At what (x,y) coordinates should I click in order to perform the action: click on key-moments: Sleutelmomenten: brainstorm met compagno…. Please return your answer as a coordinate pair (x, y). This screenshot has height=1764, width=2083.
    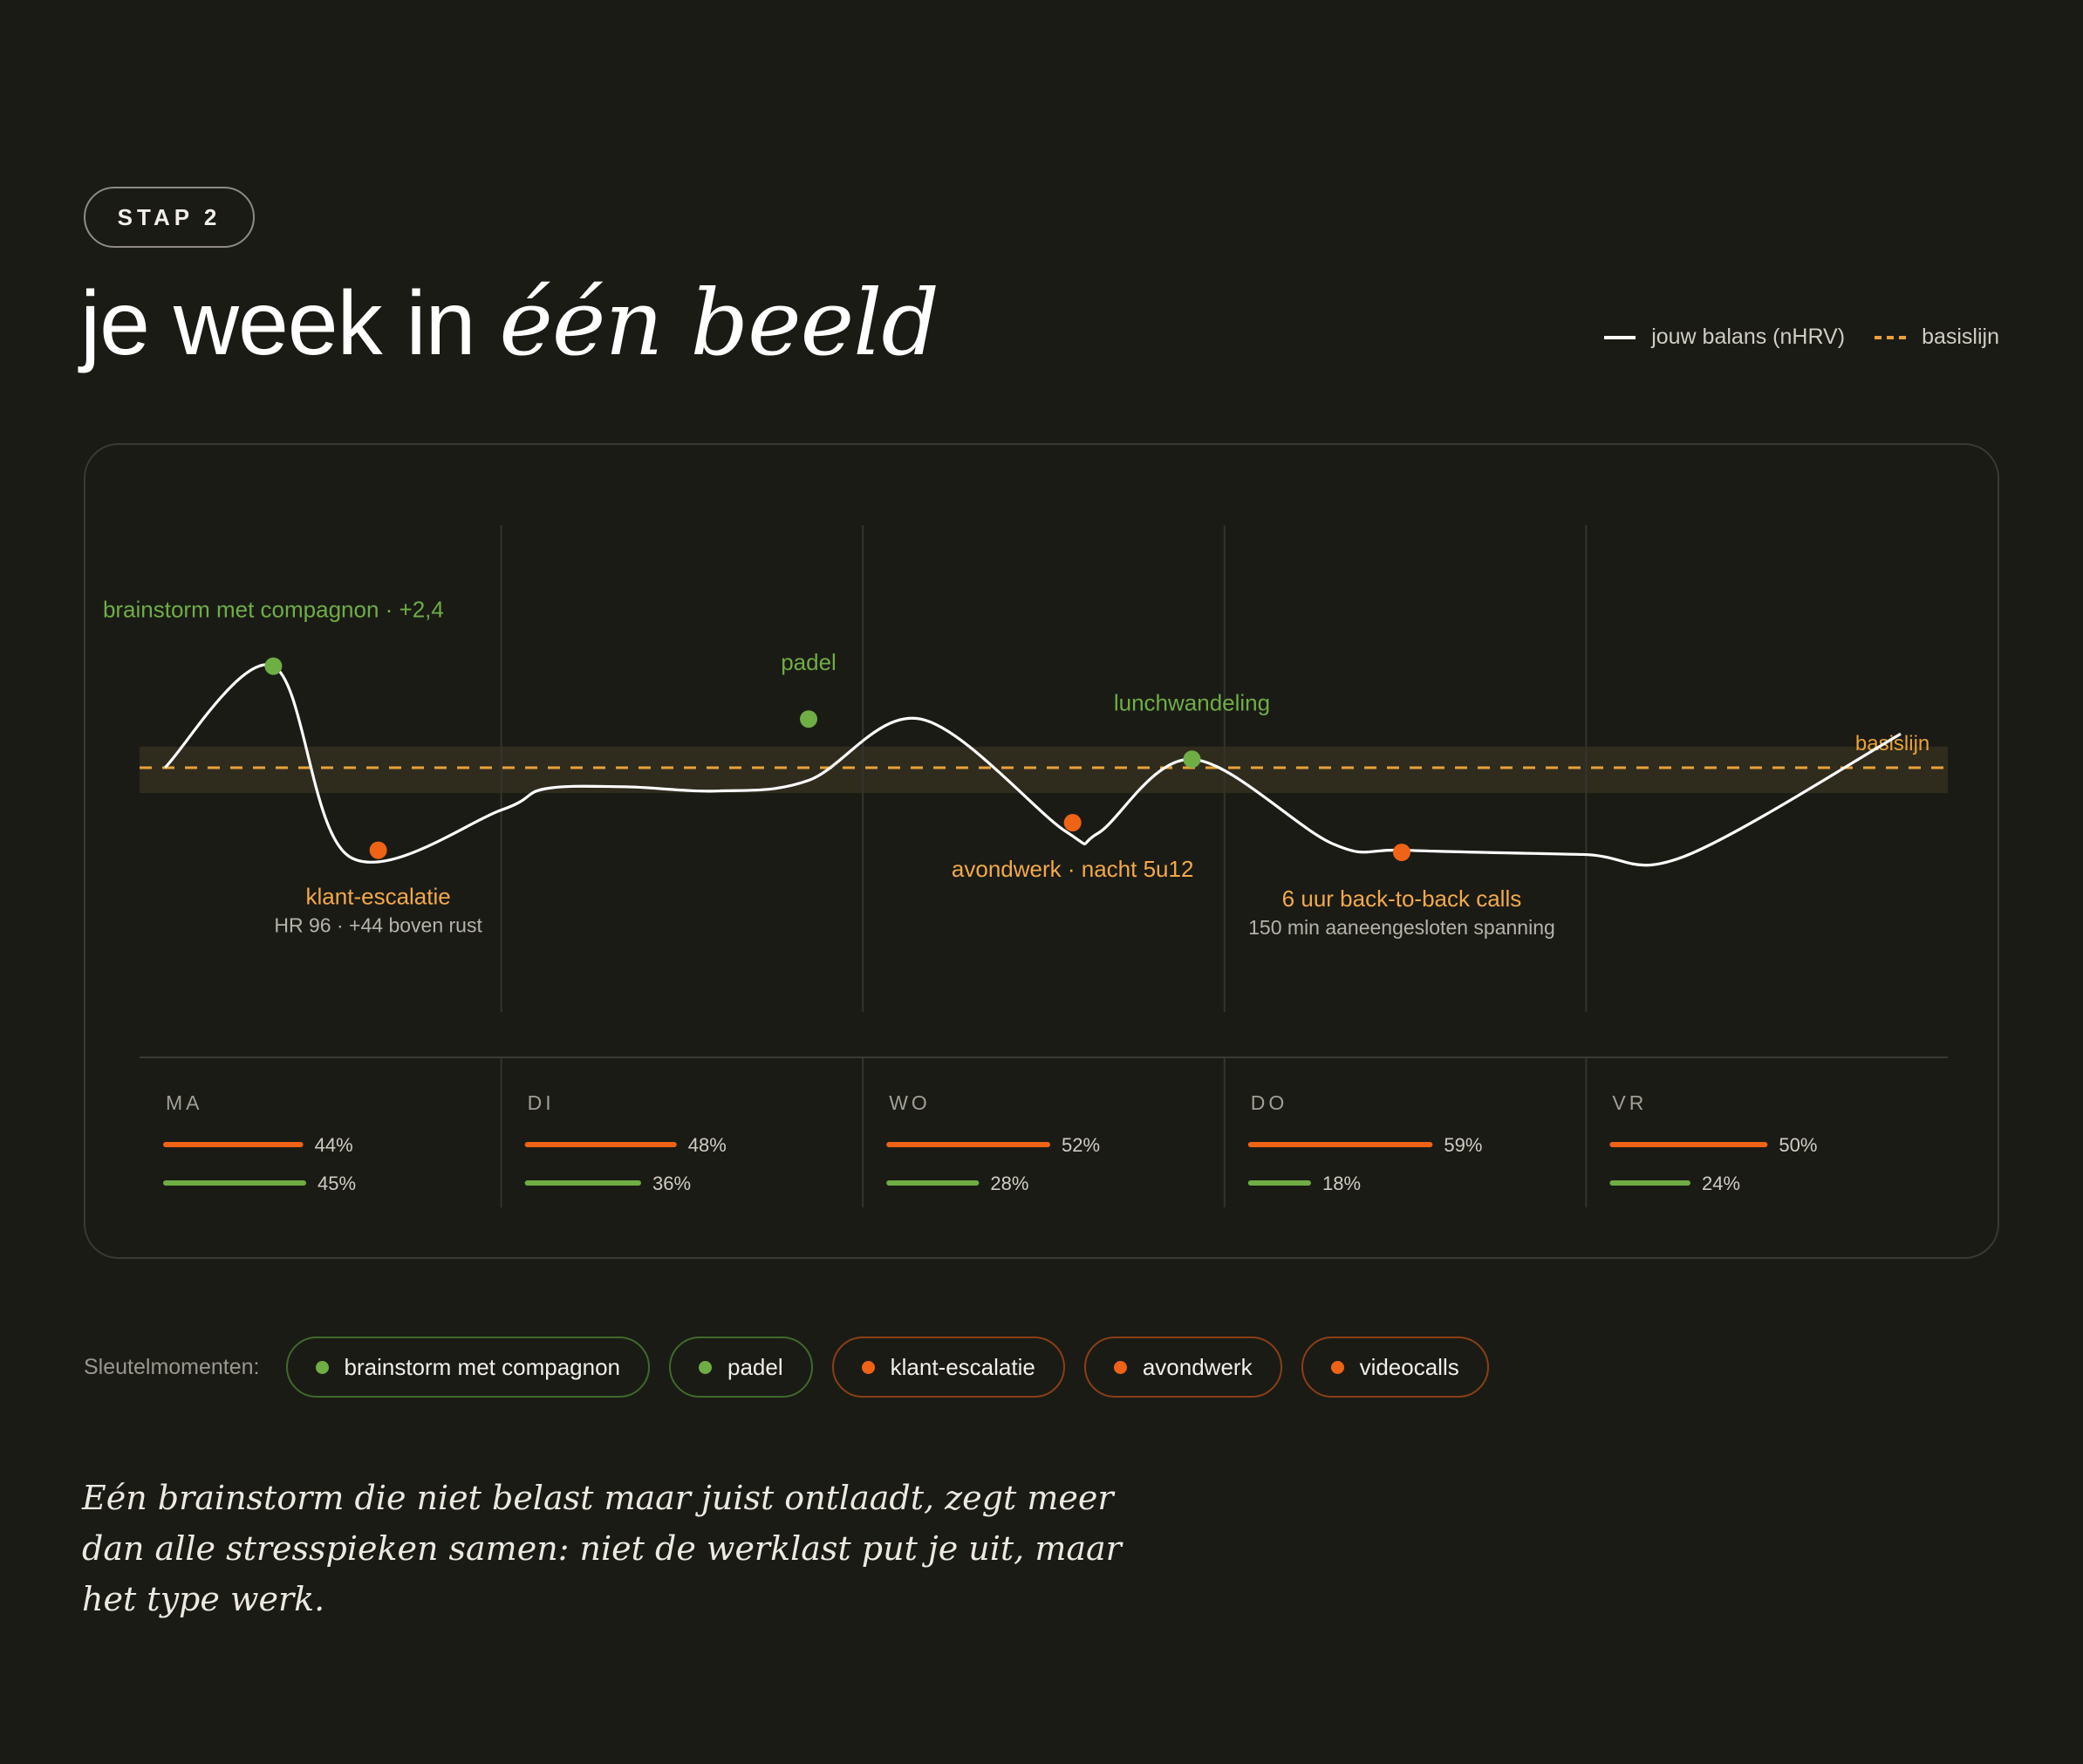
    Looking at the image, I should click on (796, 1368).